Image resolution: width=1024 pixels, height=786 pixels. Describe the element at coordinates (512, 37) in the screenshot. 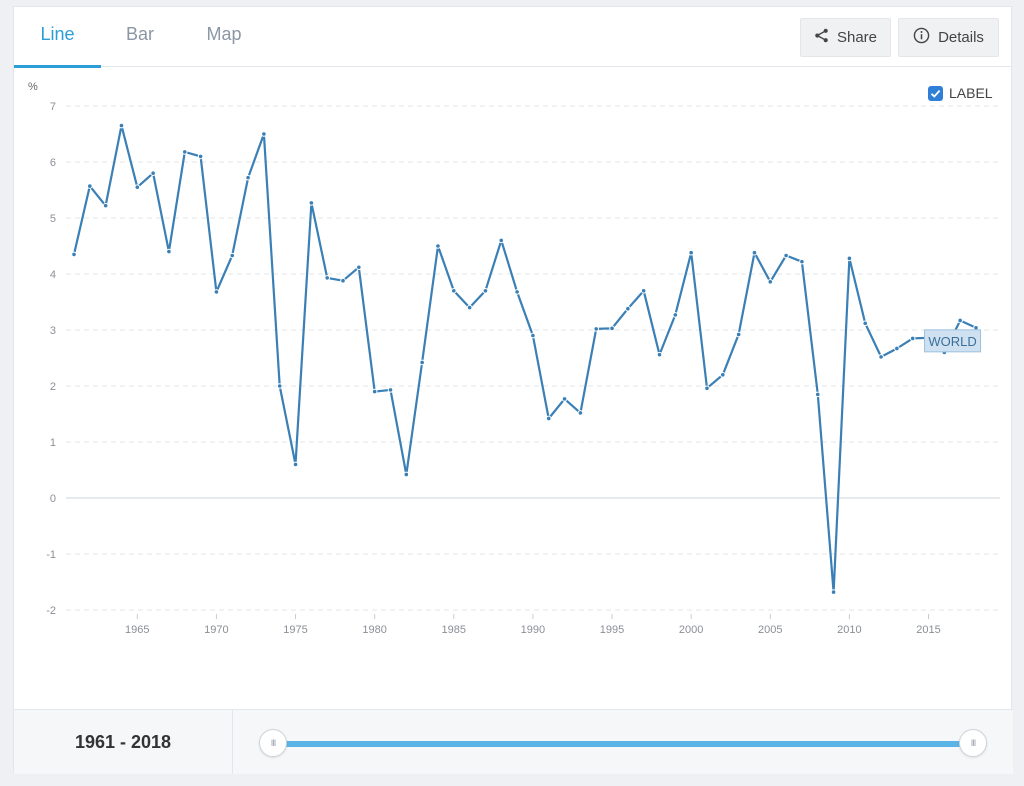

I see `chart-type-tabs: Line Bar Map Share` at that location.